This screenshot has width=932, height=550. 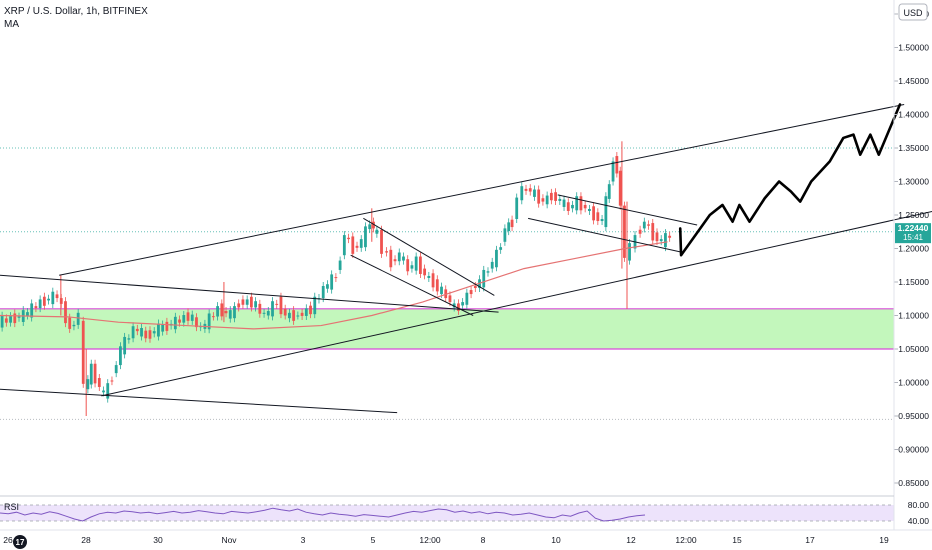 I want to click on price-tick-label: 1.35000, so click(x=913, y=148).